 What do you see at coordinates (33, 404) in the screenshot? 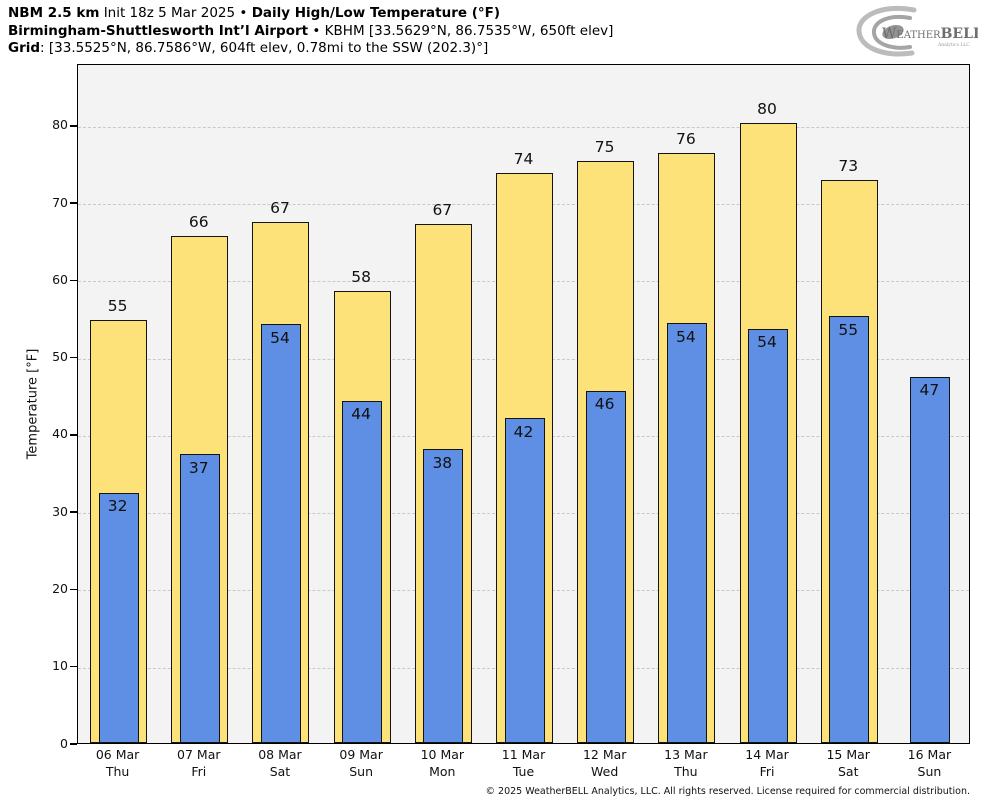
I see `y-axis-title: Temperature [°F]` at bounding box center [33, 404].